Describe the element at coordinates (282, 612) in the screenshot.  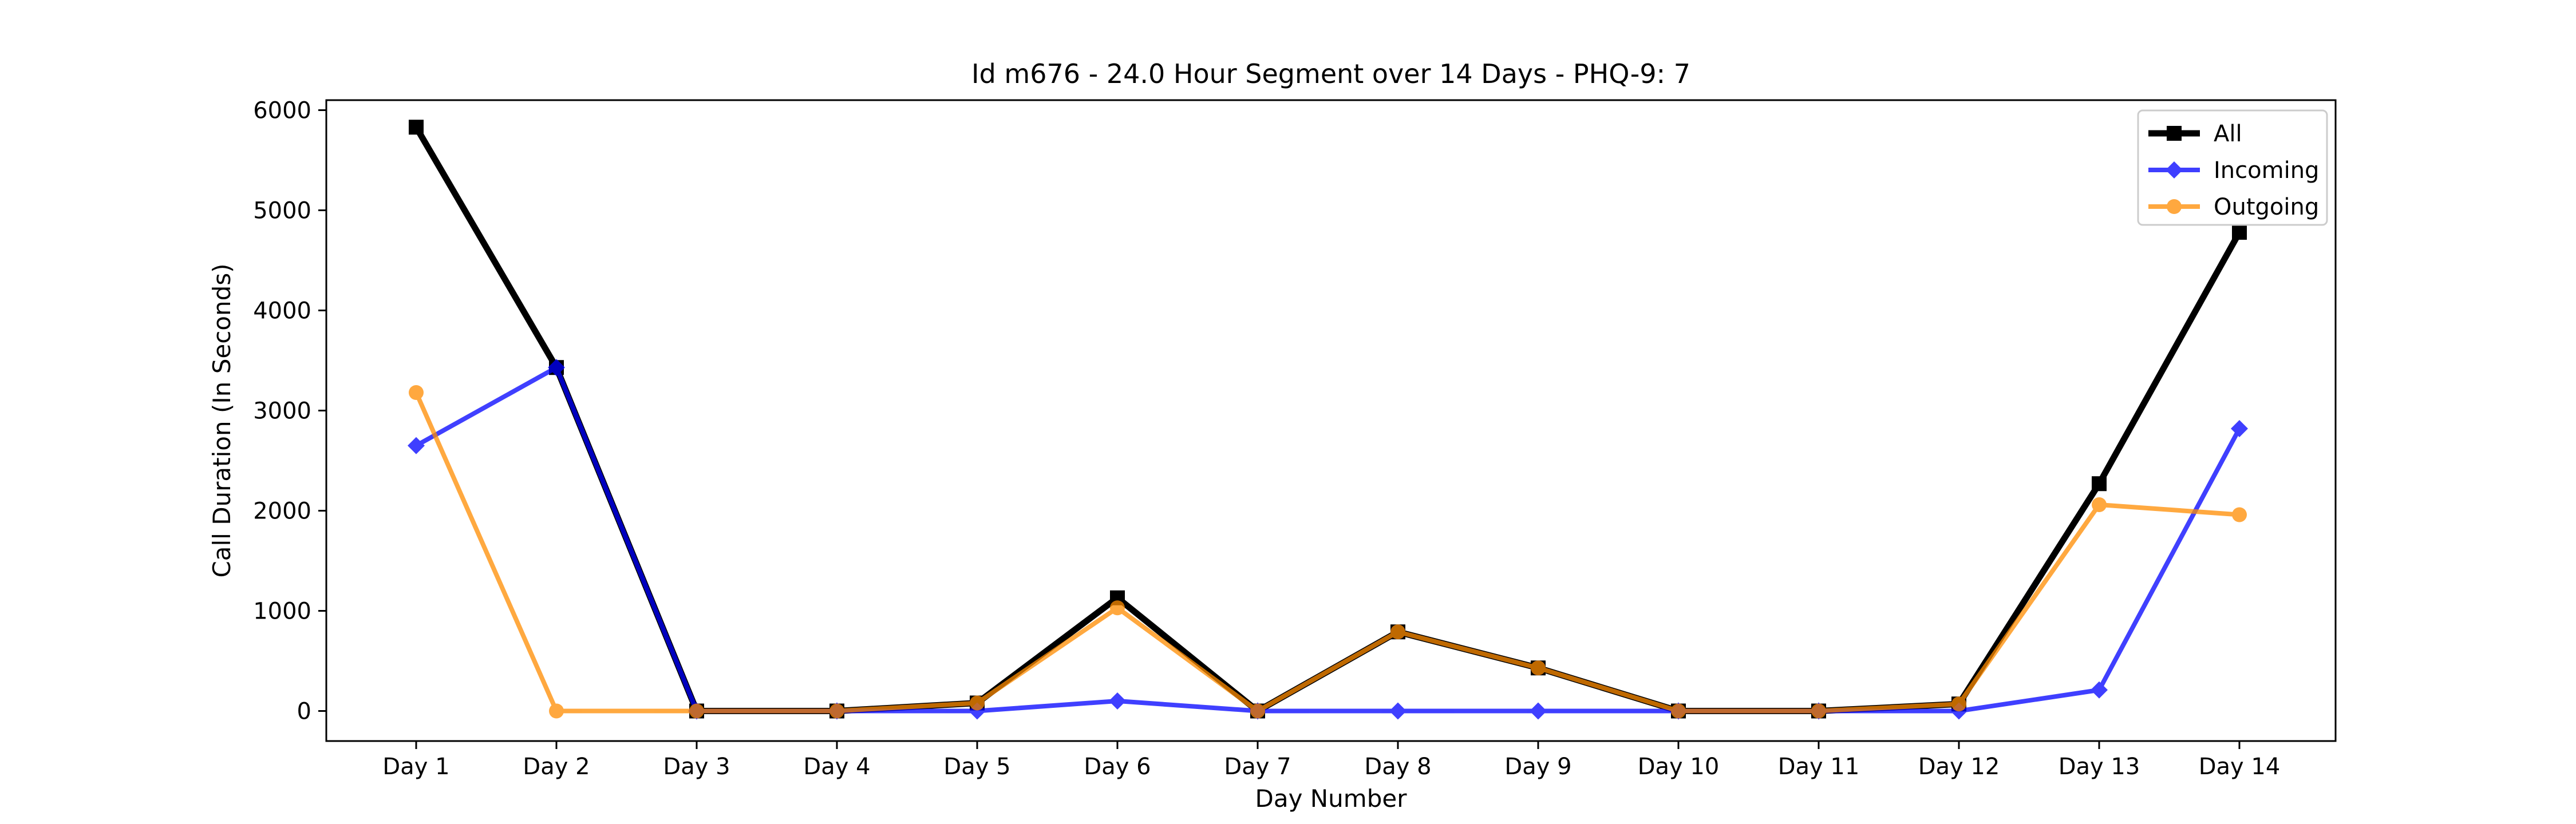
I see `y-tick-label: 1000` at that location.